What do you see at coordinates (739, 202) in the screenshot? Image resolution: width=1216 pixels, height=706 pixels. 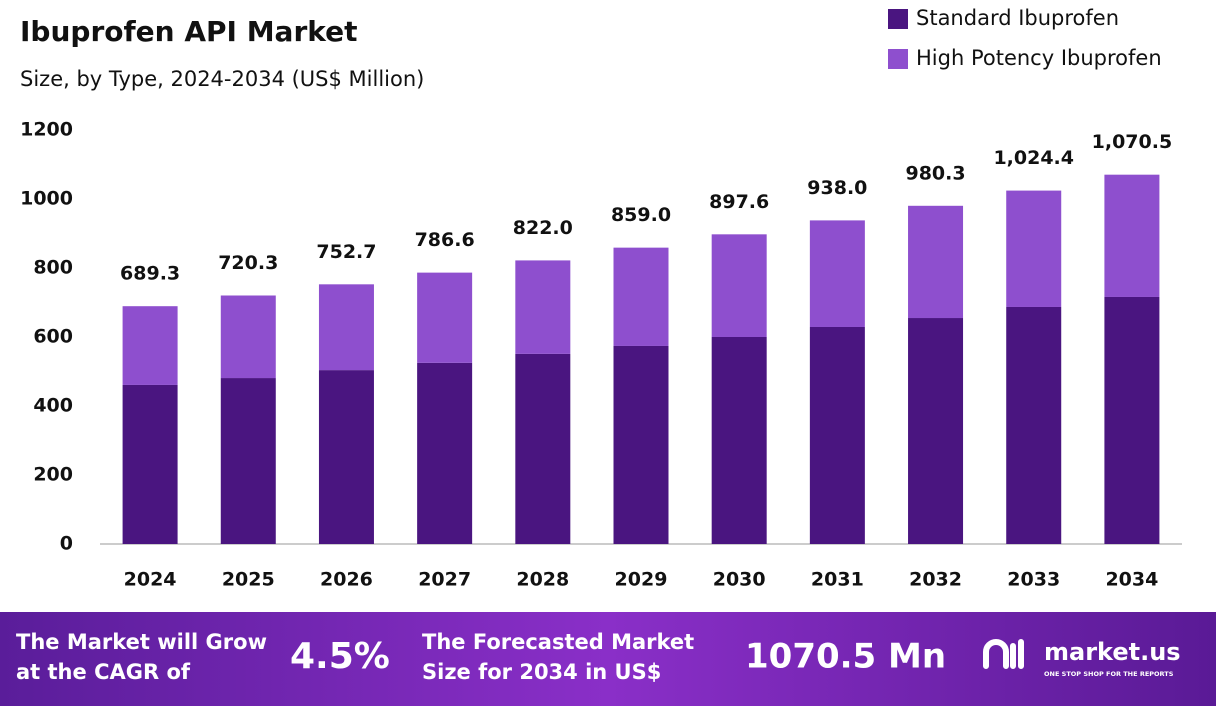 I see `total-label: 897.6` at bounding box center [739, 202].